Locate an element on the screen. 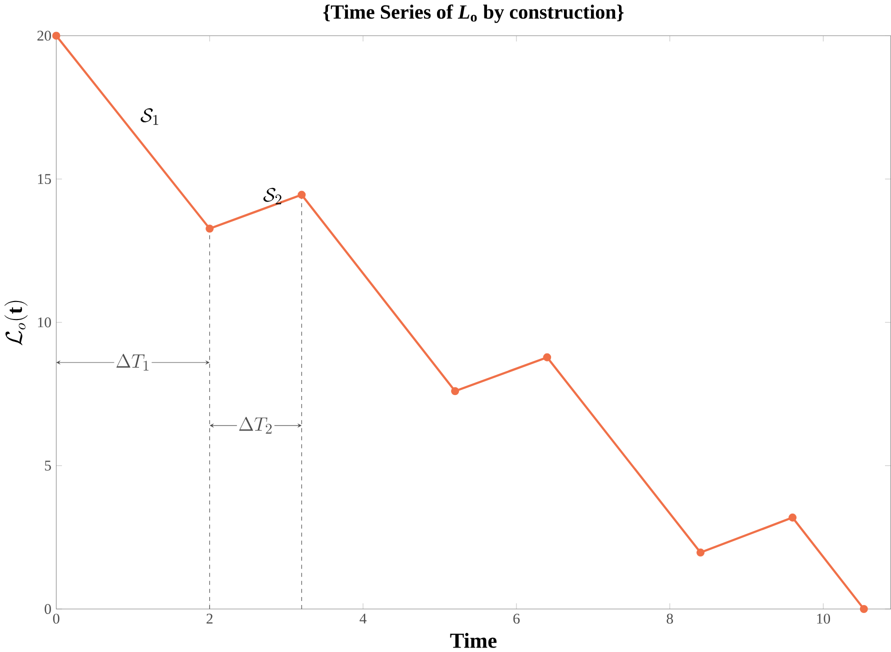 The image size is (891, 652). y-tick-label: 5 is located at coordinates (48, 465).